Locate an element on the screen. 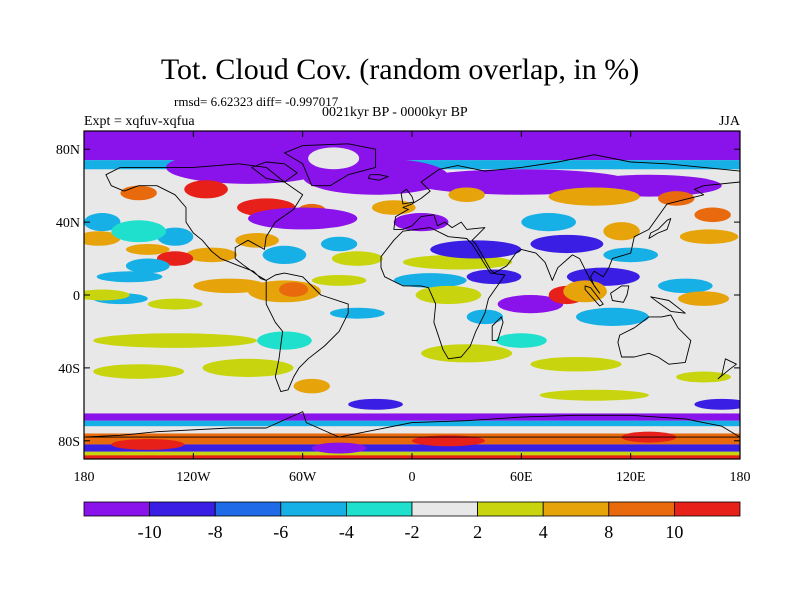  coastline-madagascar is located at coordinates (497, 329).